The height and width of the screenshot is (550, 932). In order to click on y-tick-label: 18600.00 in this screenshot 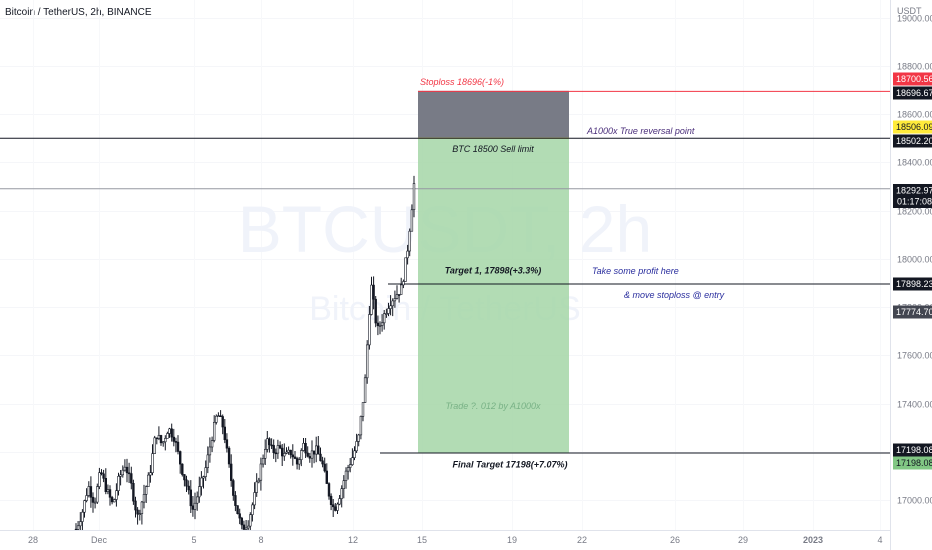, I will do `click(914, 115)`.